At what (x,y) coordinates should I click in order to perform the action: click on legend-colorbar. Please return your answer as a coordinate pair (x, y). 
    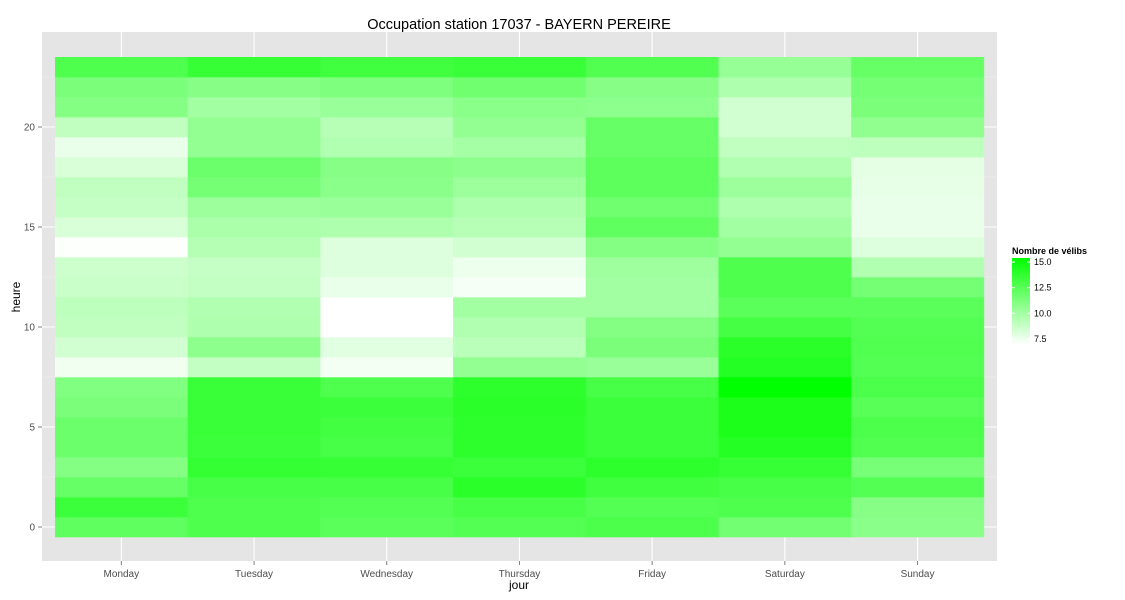
    Looking at the image, I should click on (1021, 301).